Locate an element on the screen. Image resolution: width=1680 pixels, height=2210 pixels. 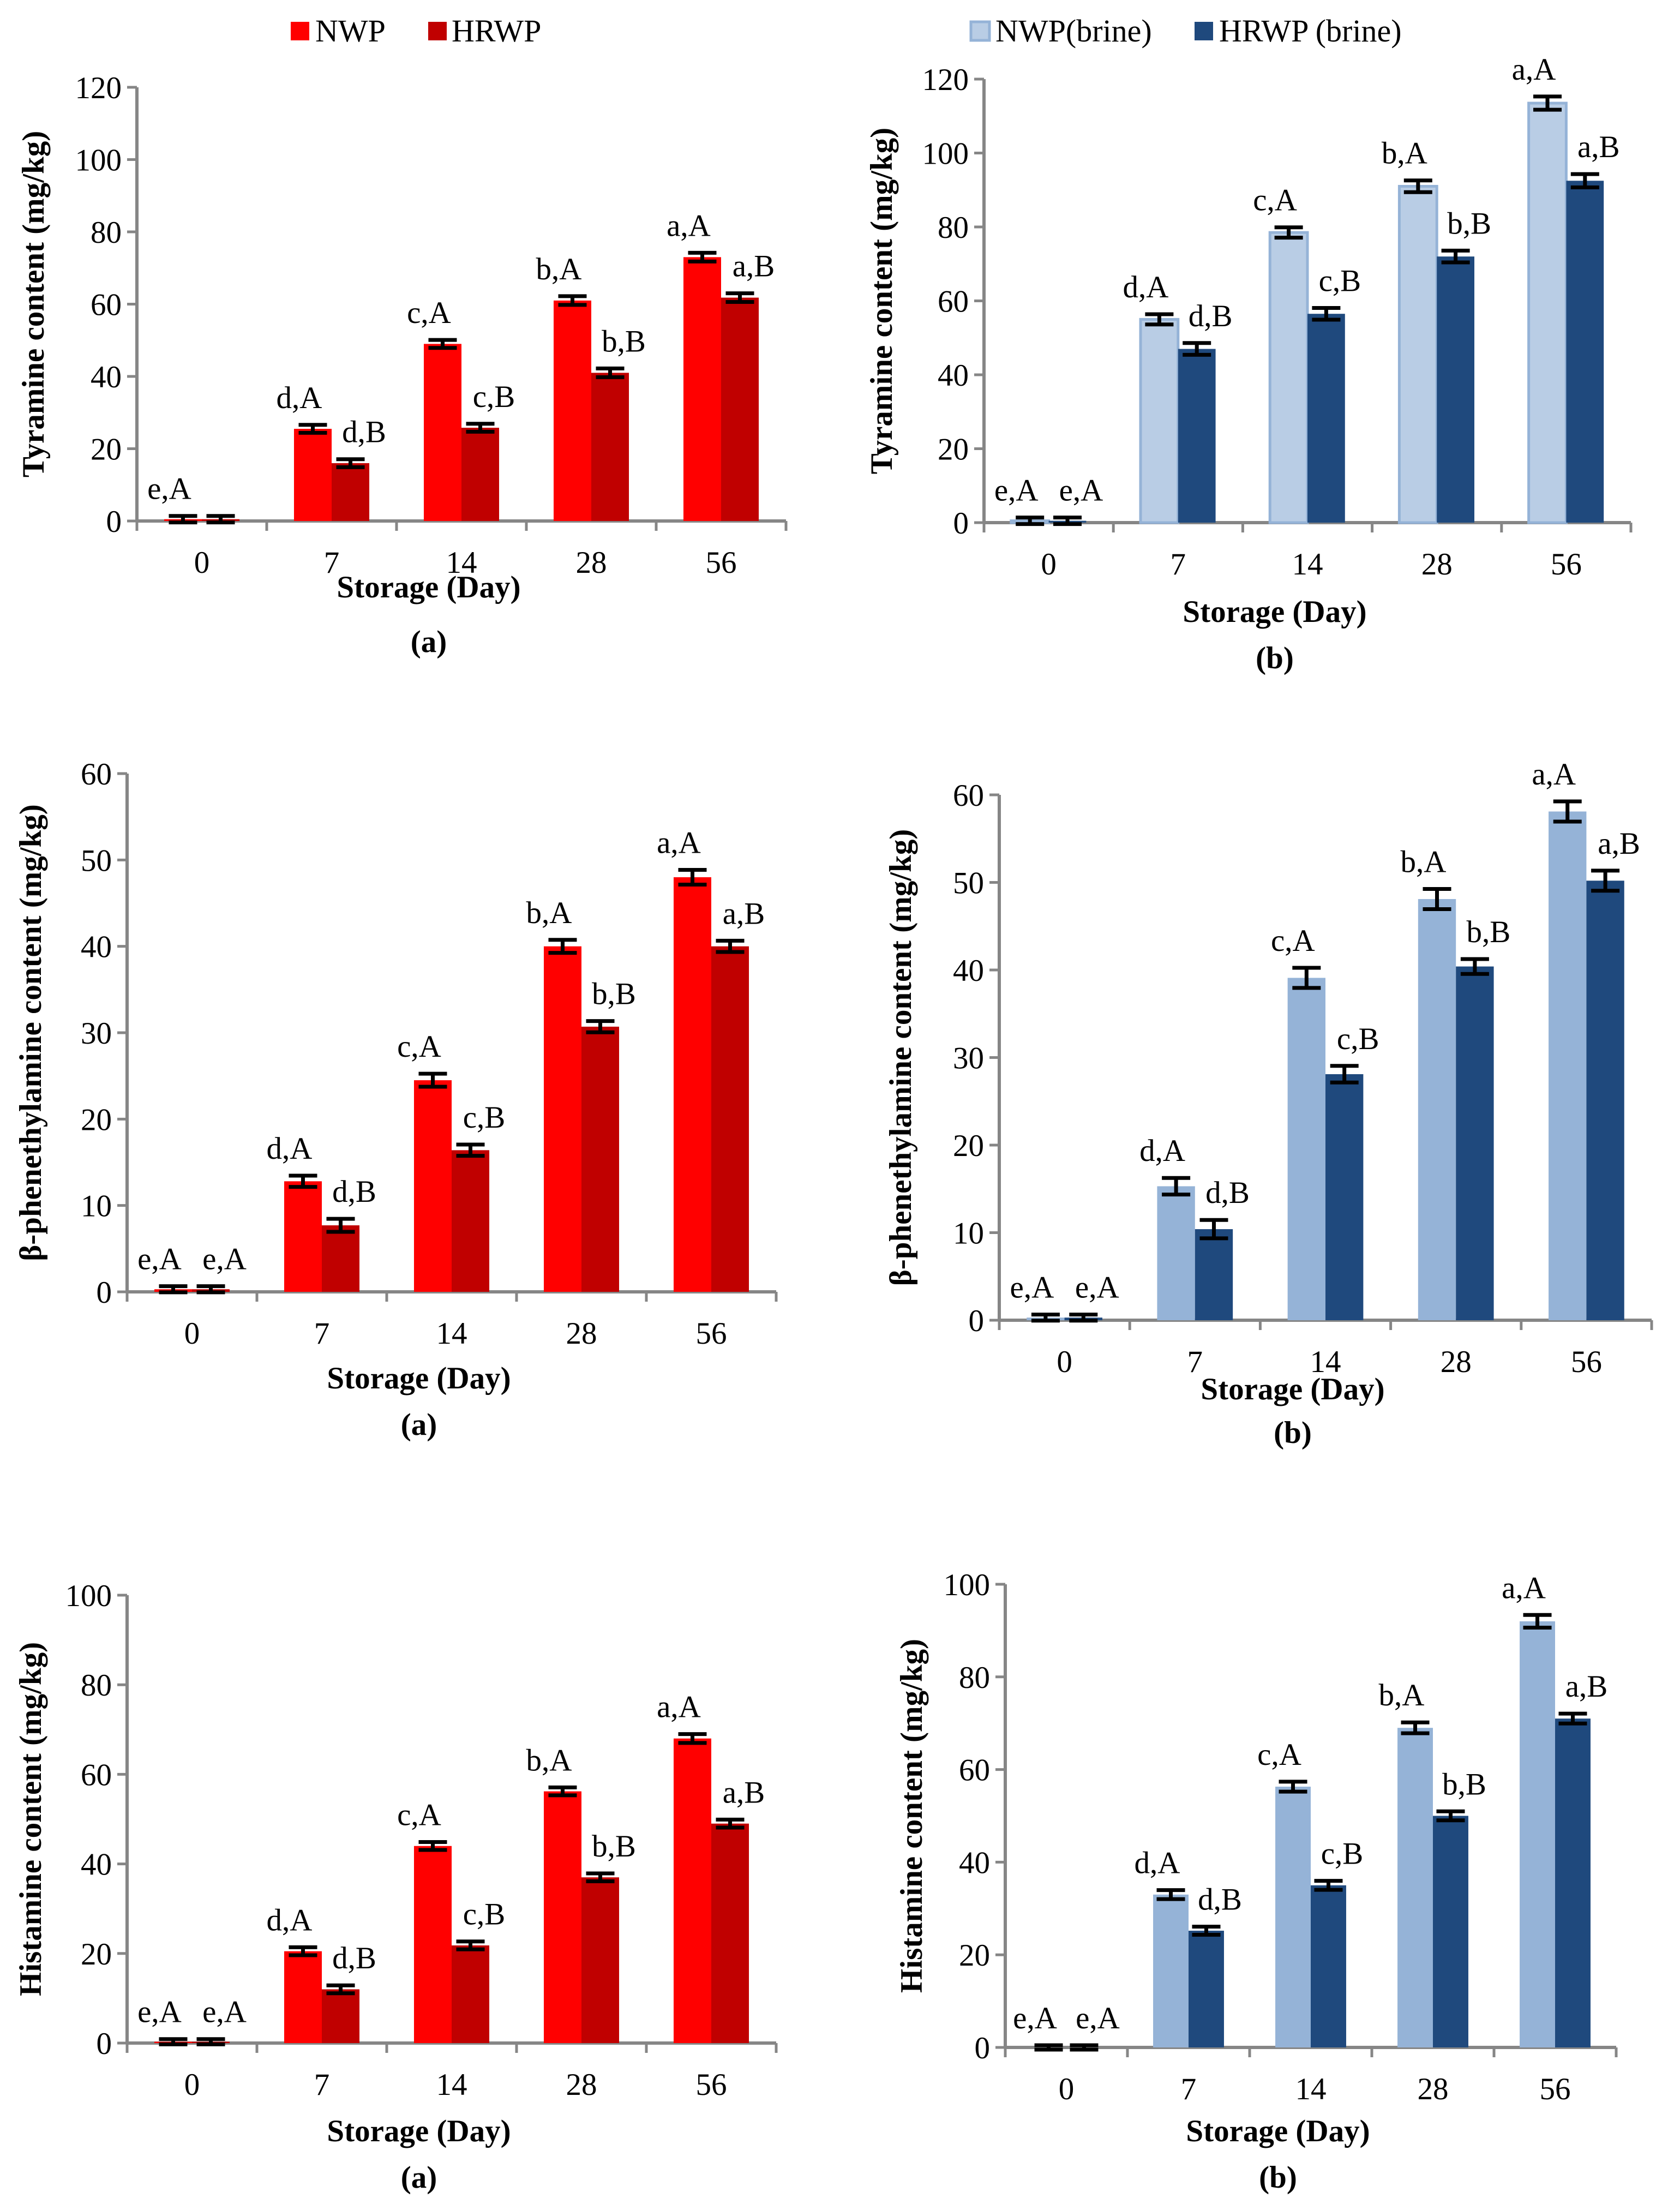
y-tick-label: 120 is located at coordinates (945, 80).